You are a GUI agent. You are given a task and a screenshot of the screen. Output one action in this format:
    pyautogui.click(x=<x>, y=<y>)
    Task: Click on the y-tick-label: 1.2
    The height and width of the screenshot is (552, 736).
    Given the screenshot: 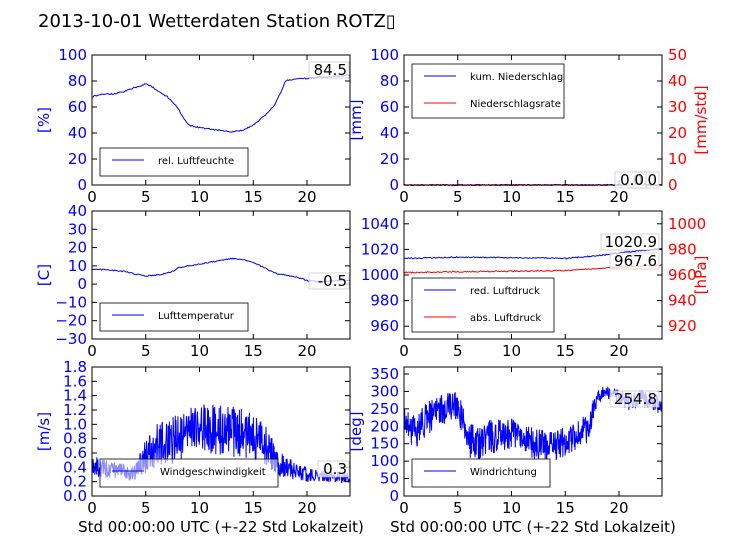 What is the action you would take?
    pyautogui.click(x=75, y=410)
    